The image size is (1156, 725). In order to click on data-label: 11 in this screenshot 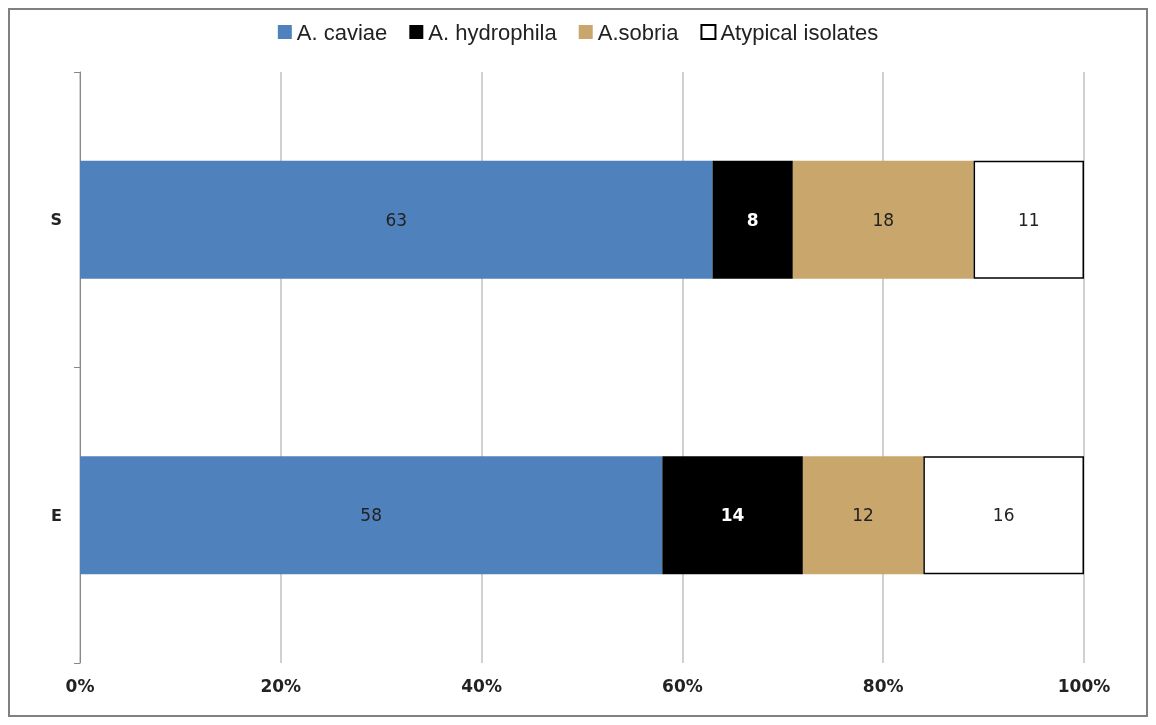, I will do `click(1028, 219)`.